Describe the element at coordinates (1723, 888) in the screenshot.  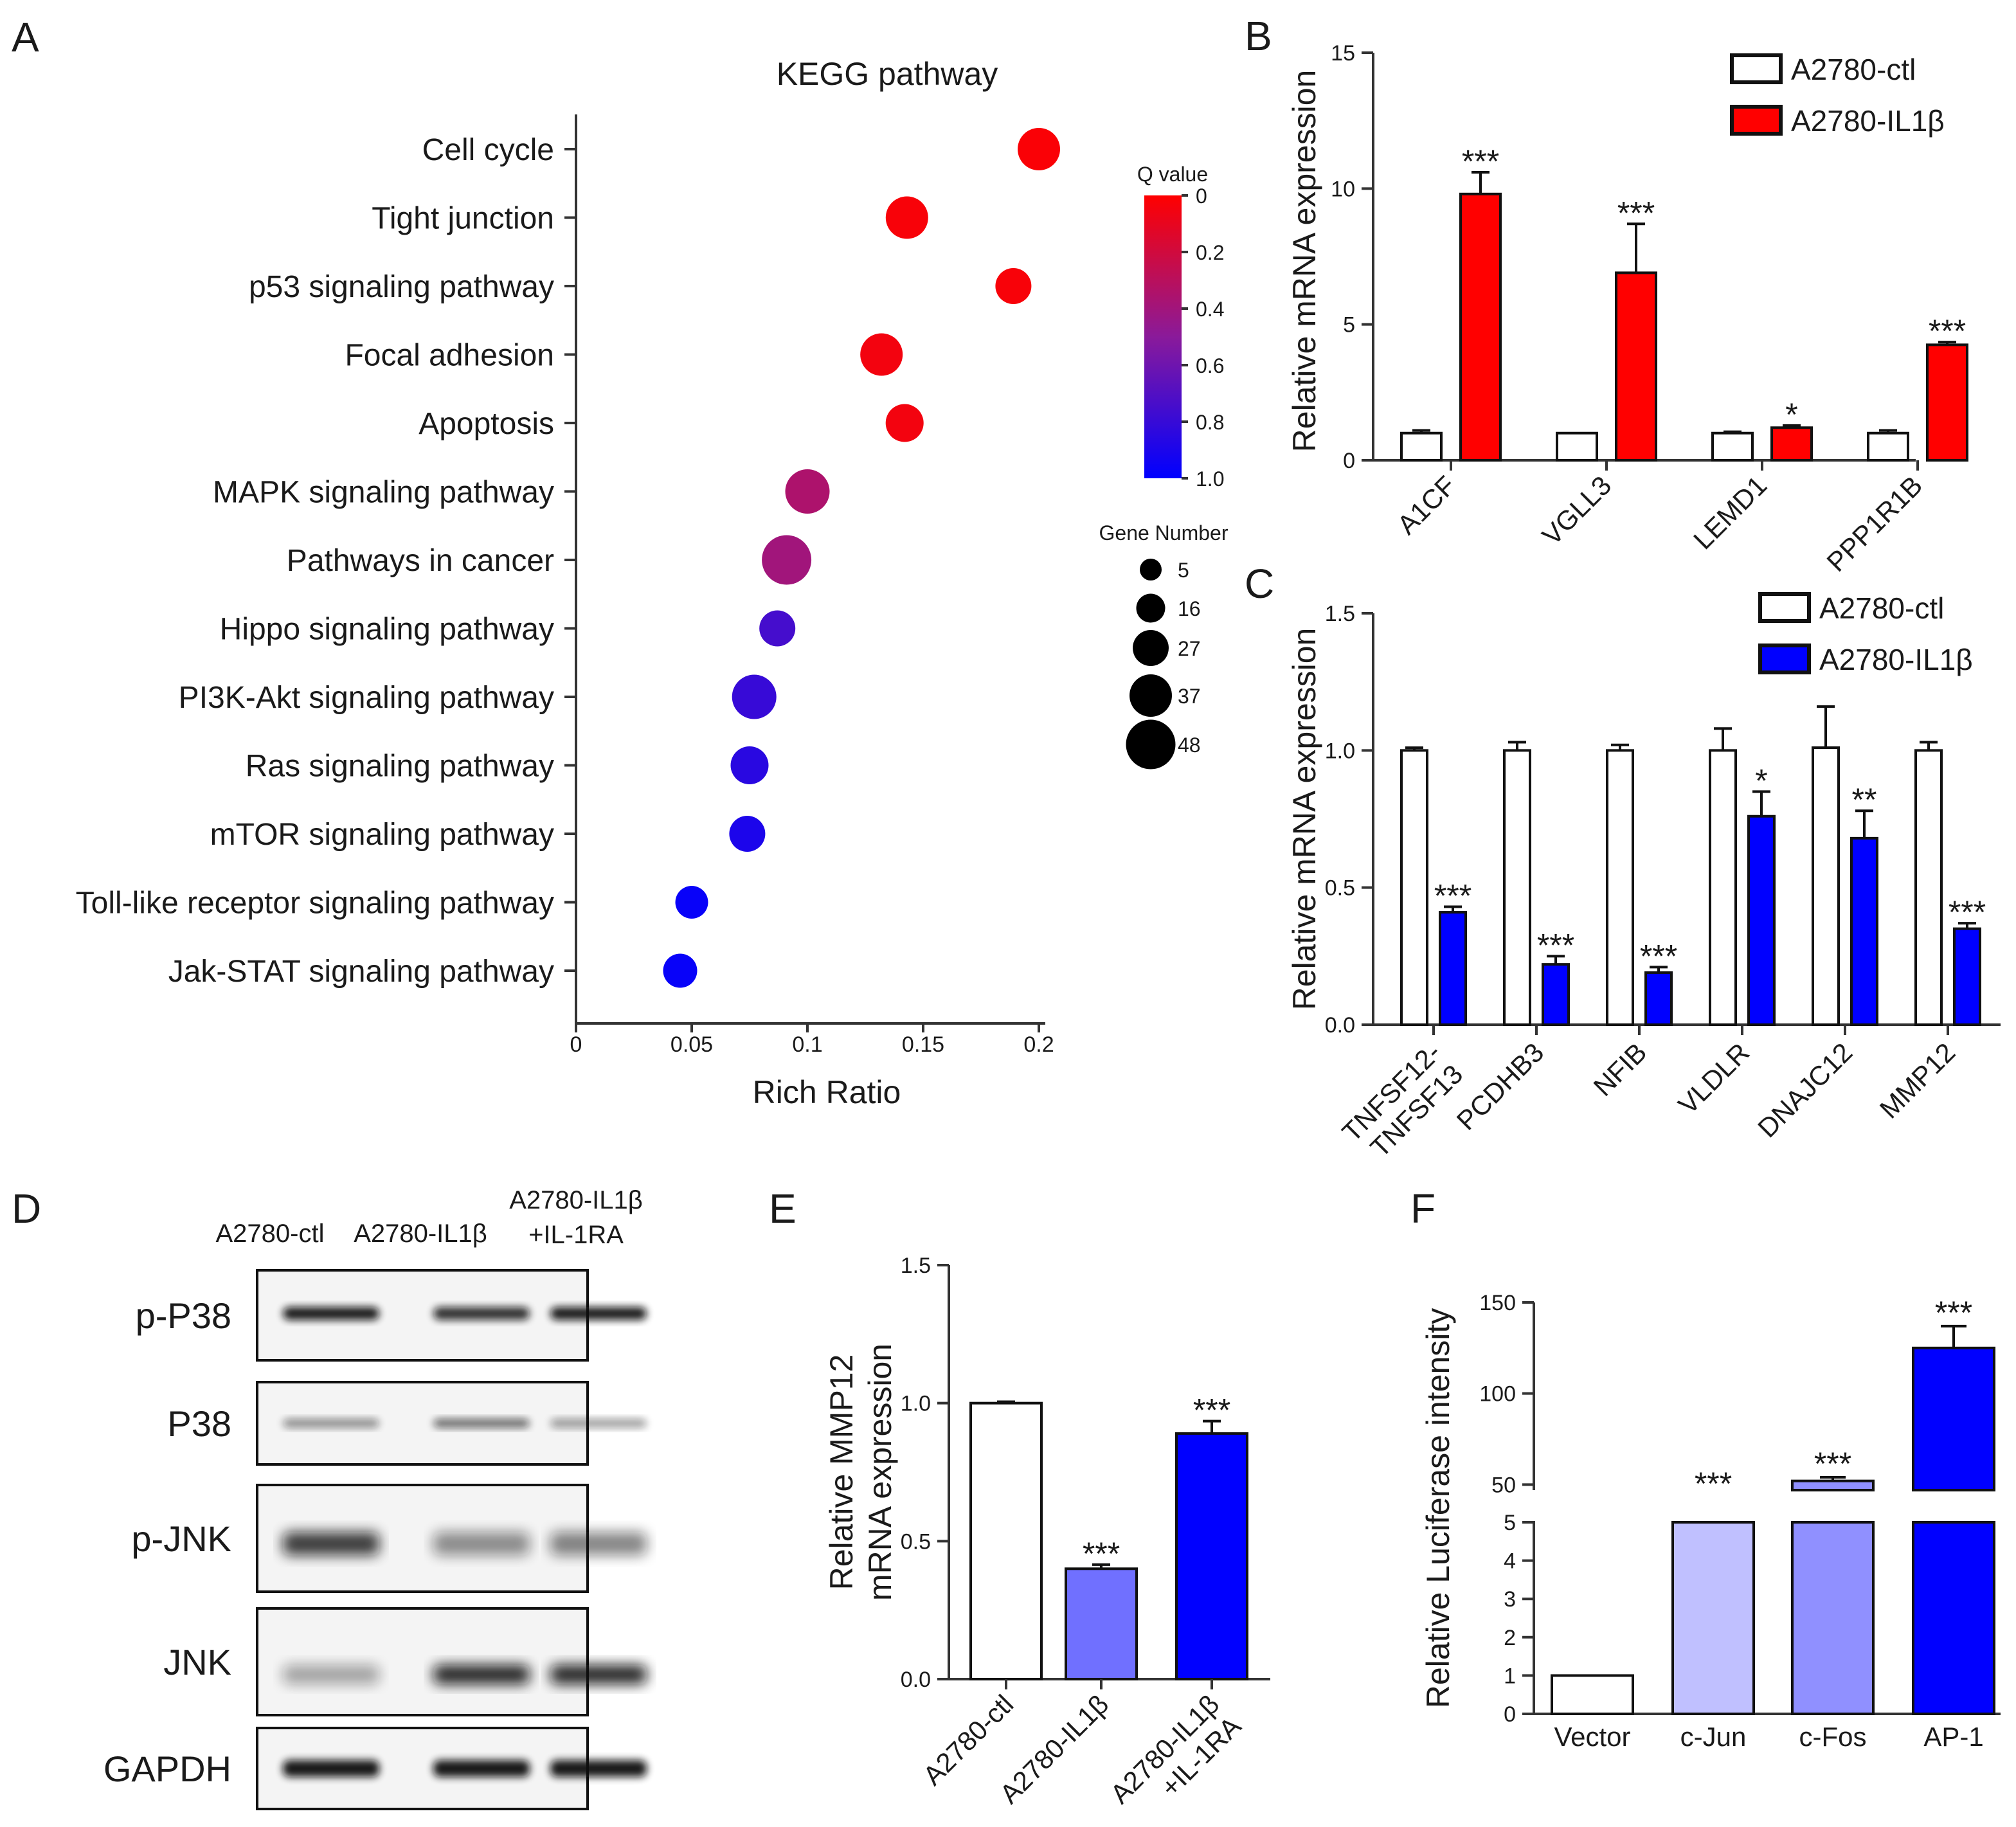
I see `c-vldlr-ctl-bar` at that location.